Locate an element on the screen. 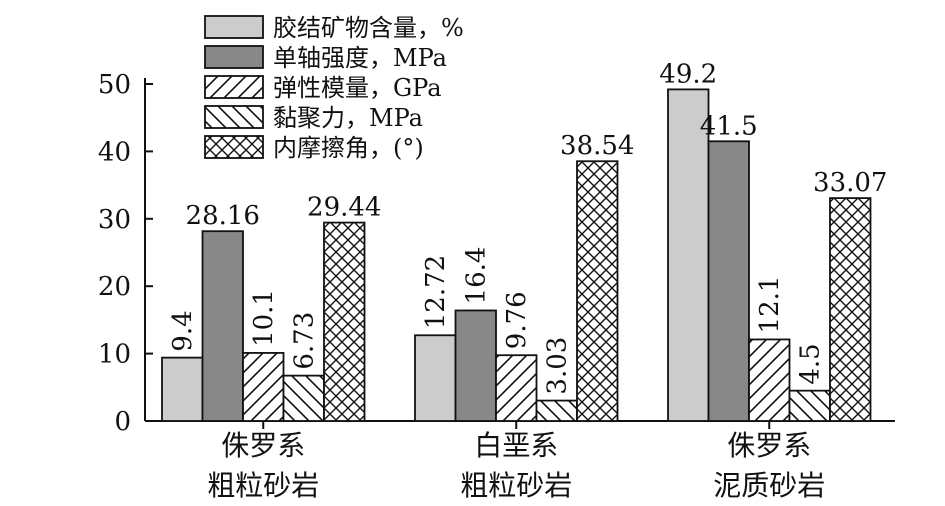 This screenshot has height=506, width=945. data-label: 29.44 is located at coordinates (344, 208).